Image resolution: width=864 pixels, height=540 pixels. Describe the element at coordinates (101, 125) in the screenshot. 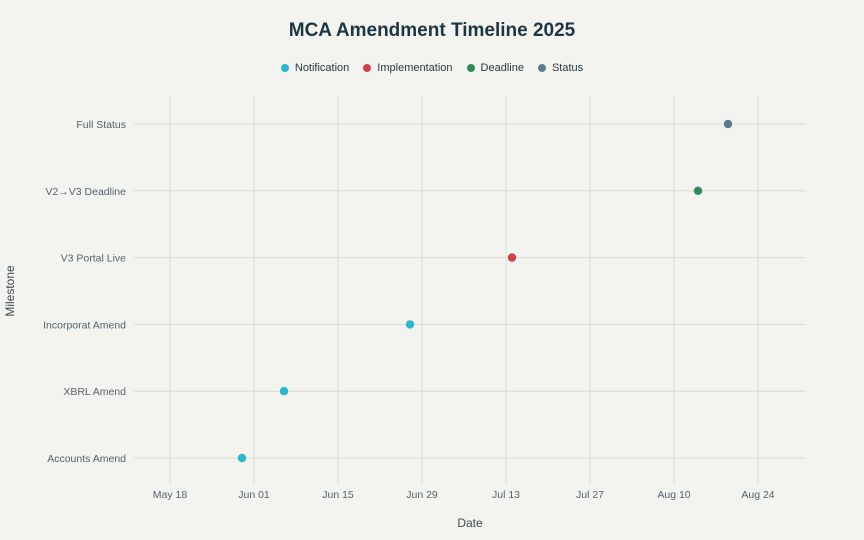

I see `y-tick-label: Full Status` at that location.